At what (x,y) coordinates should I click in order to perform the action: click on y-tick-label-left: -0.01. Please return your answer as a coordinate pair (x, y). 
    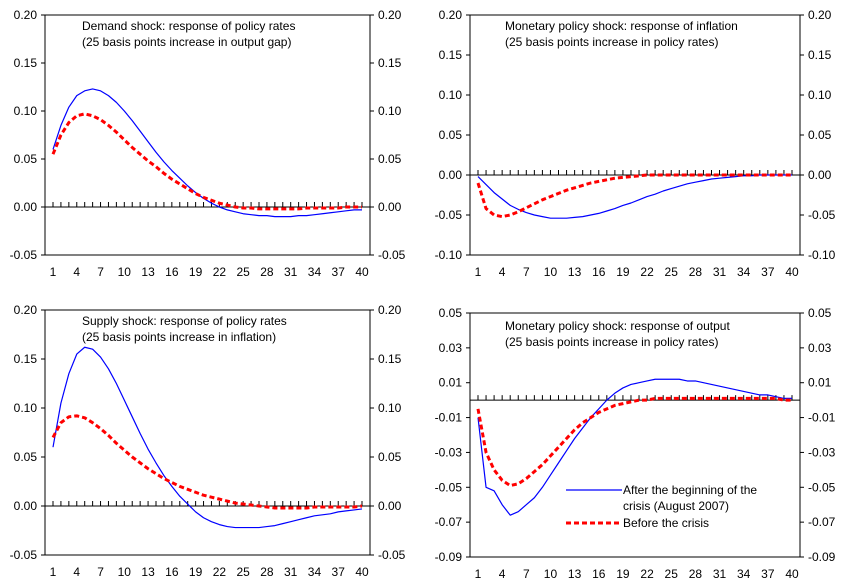
    Looking at the image, I should click on (449, 418).